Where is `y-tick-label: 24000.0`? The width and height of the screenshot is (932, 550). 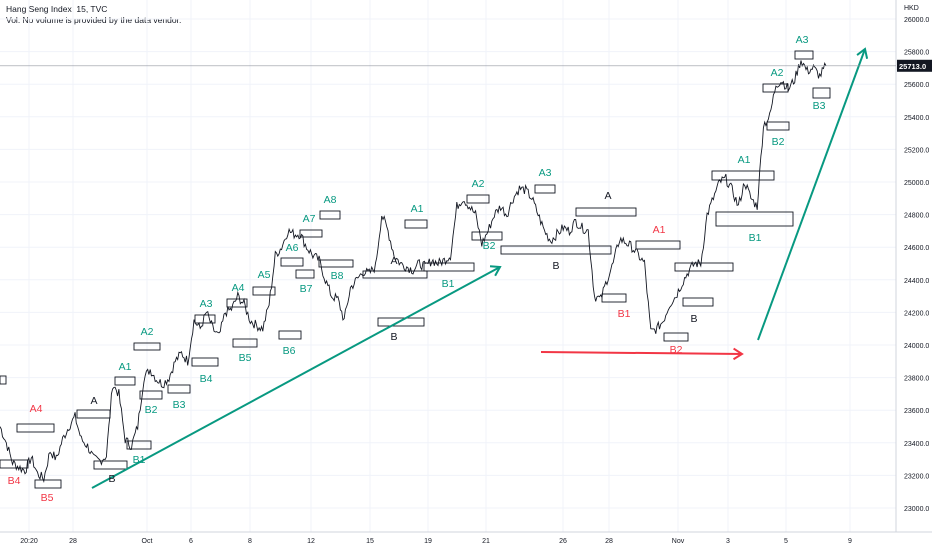
y-tick-label: 24000.0 is located at coordinates (916, 346).